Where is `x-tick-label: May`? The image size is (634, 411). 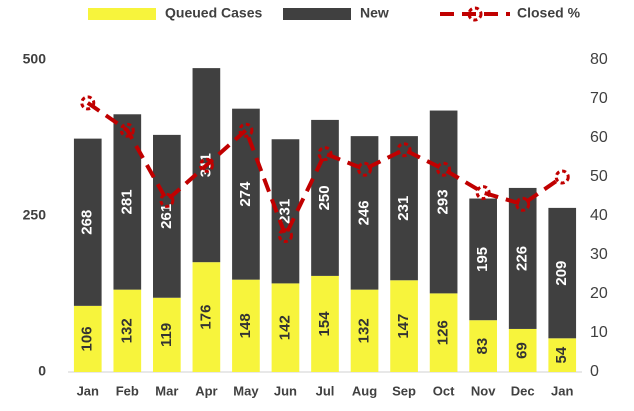 x-tick-label: May is located at coordinates (246, 390).